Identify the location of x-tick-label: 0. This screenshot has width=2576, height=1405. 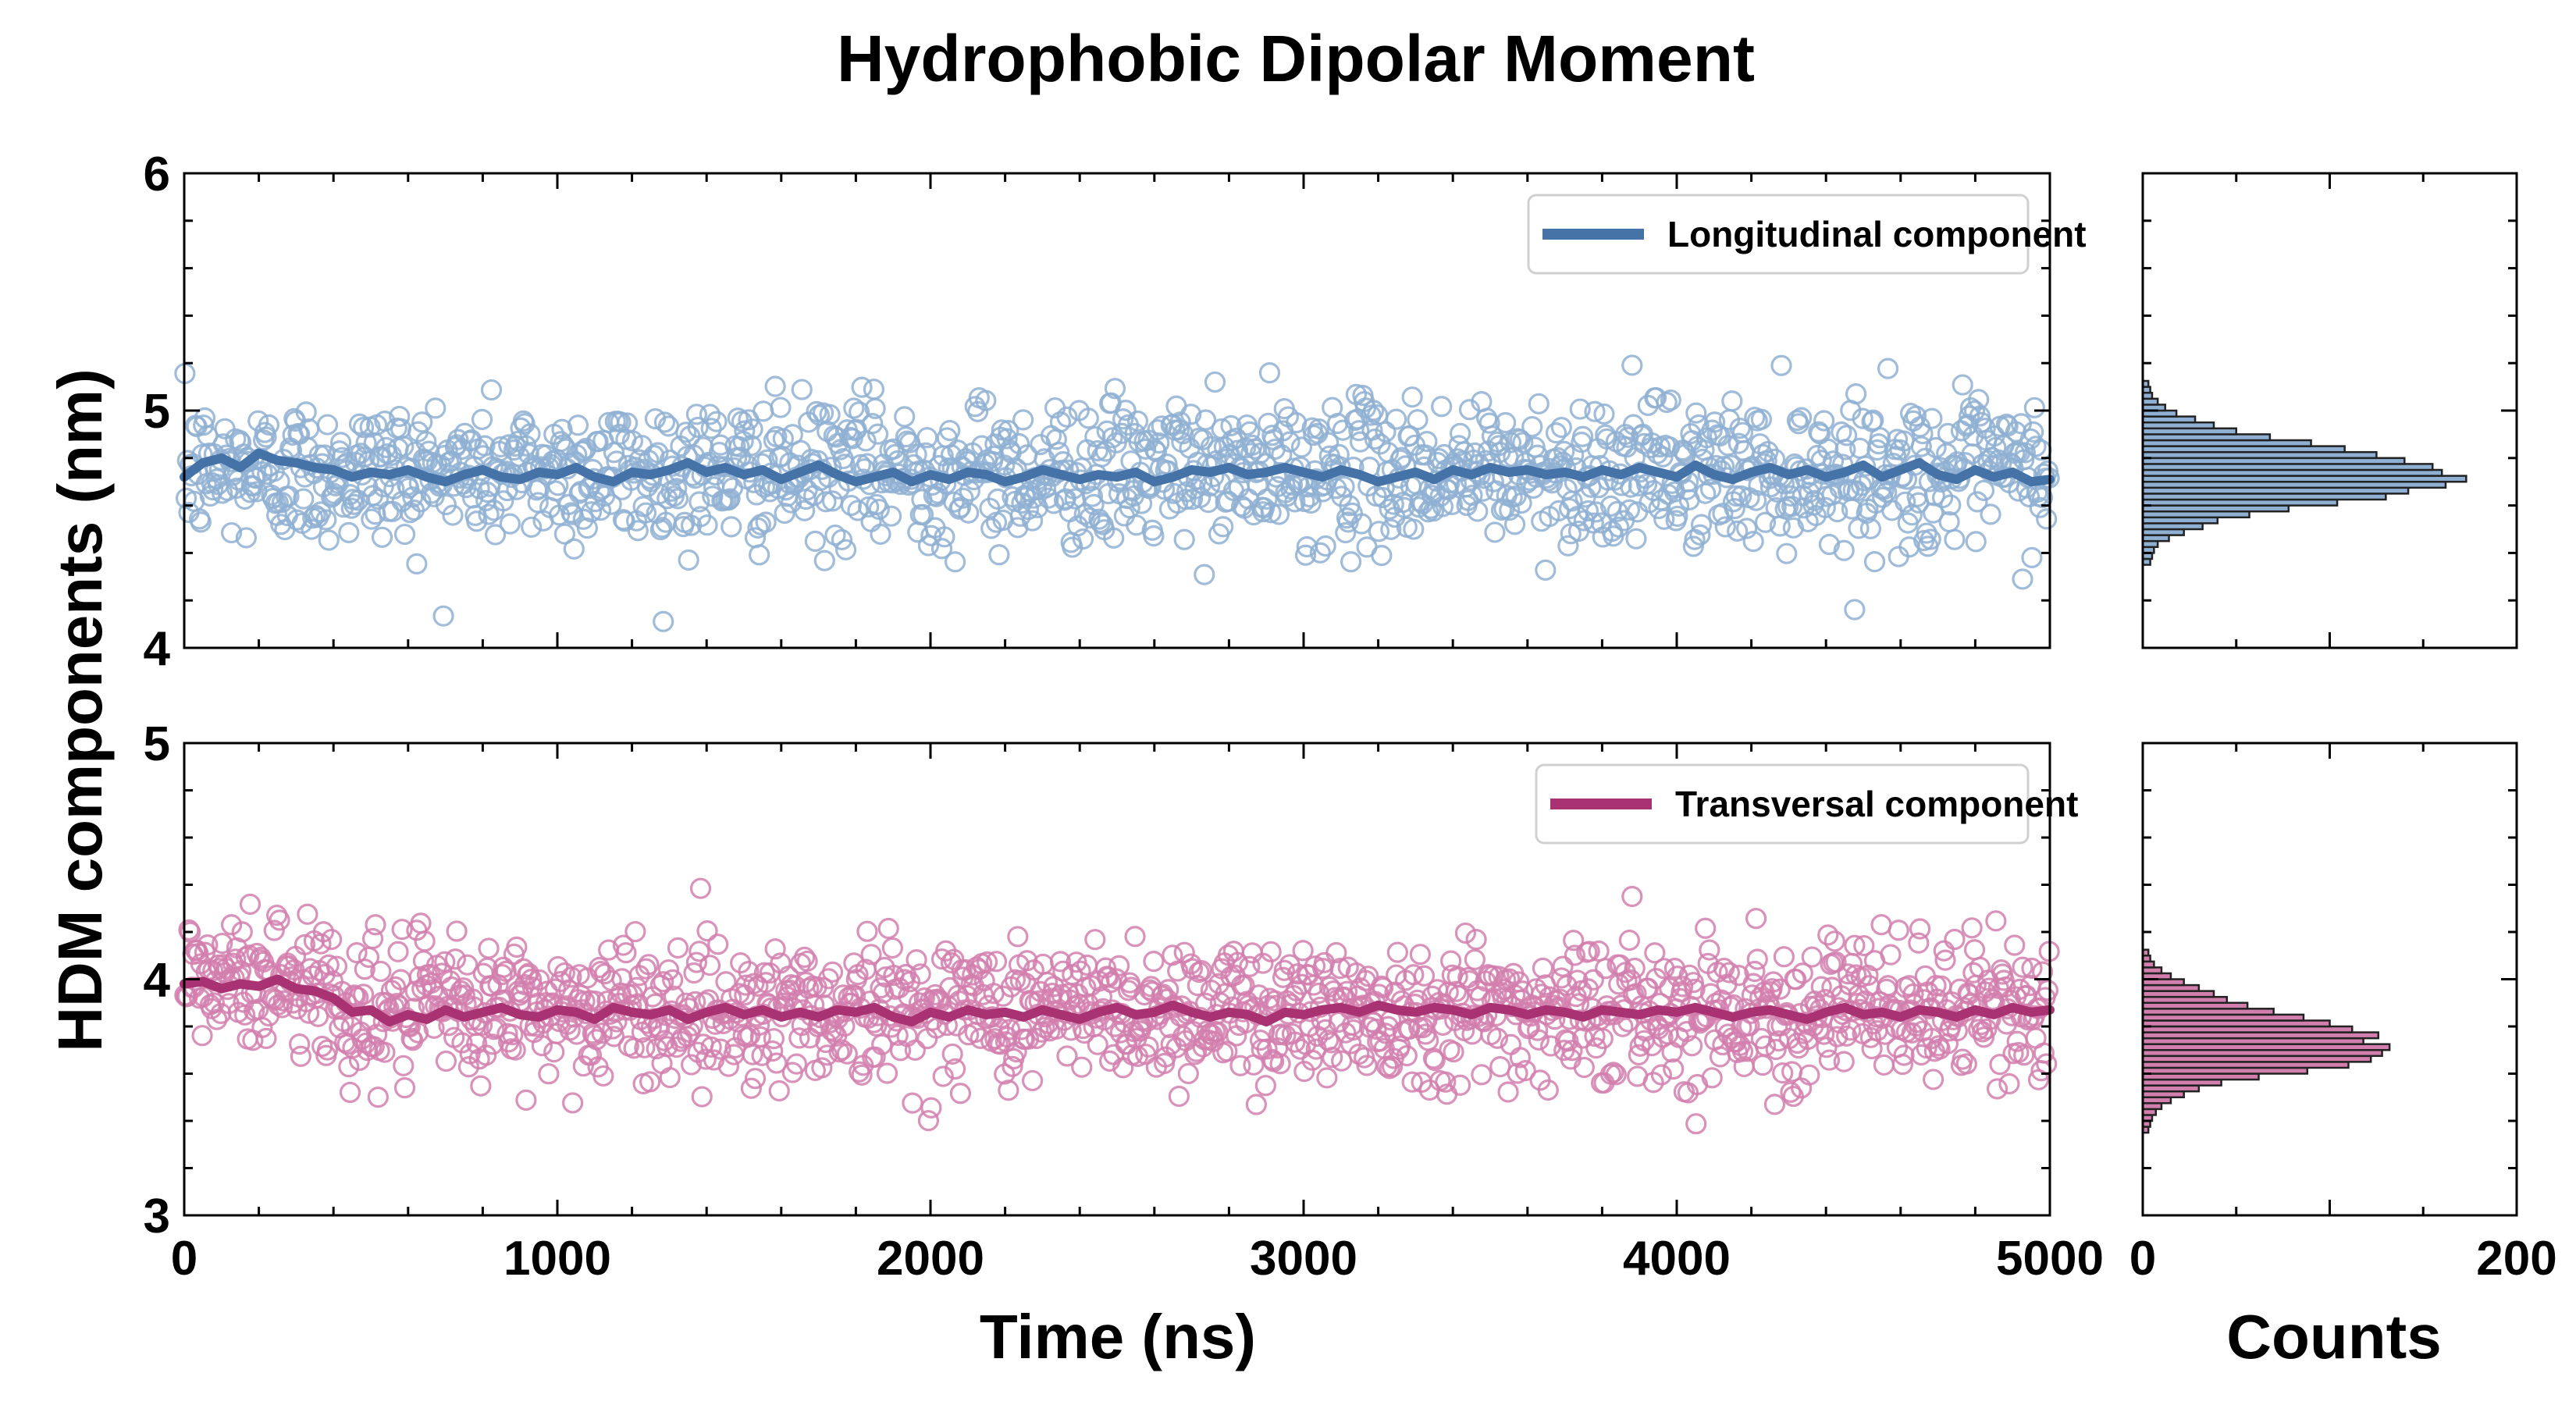
(184, 1259).